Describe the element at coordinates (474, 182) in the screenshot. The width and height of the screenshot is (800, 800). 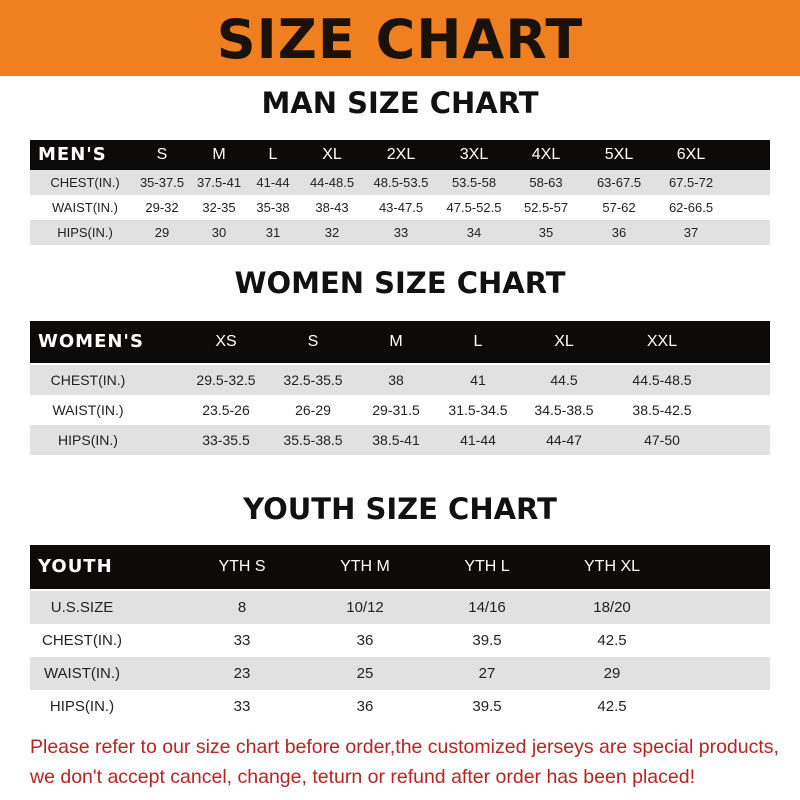
I see `table-cell: 53.5-58` at that location.